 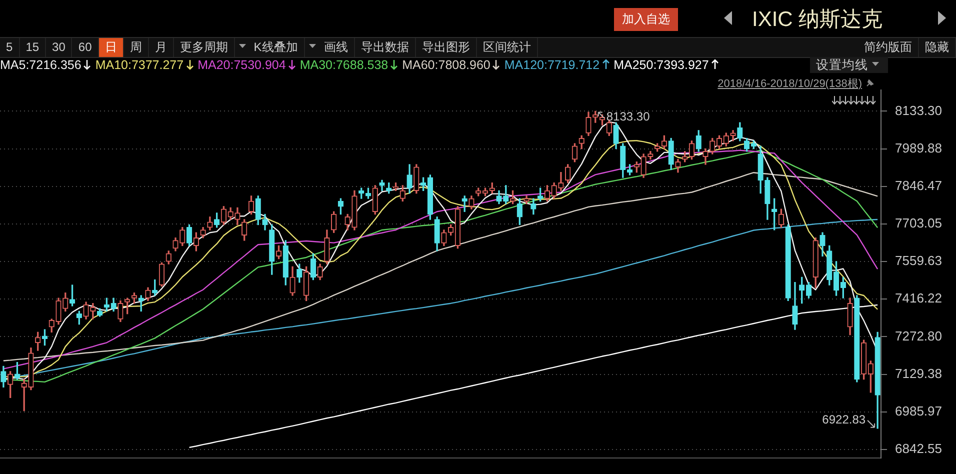 What do you see at coordinates (161, 47) in the screenshot?
I see `text: 月` at bounding box center [161, 47].